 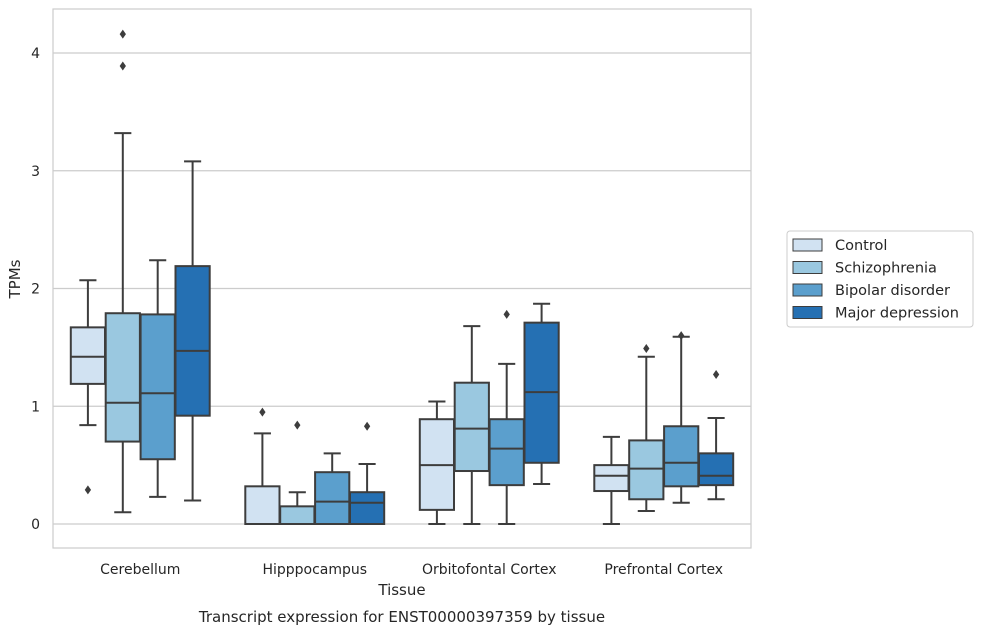 I want to click on y-tick-label: 0, so click(x=35, y=525).